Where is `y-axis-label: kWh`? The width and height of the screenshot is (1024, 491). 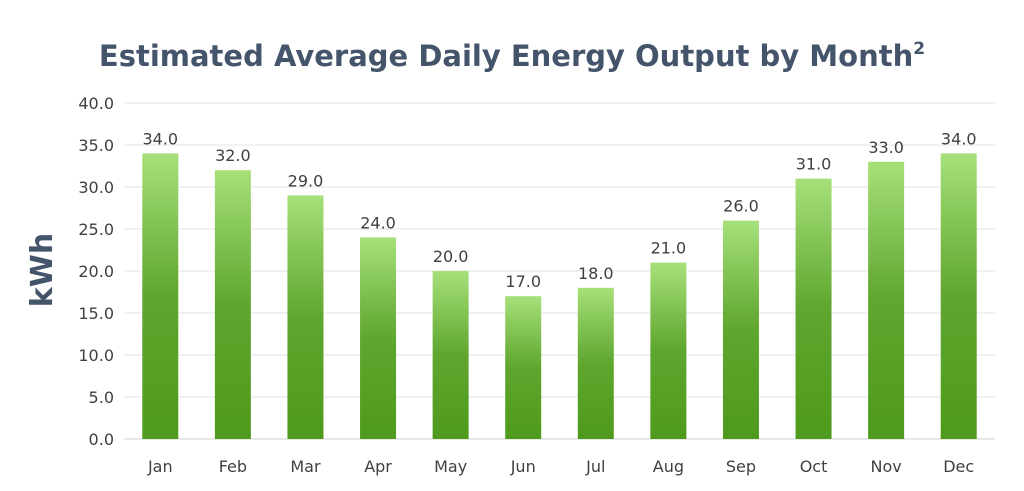
y-axis-label: kWh is located at coordinates (42, 270).